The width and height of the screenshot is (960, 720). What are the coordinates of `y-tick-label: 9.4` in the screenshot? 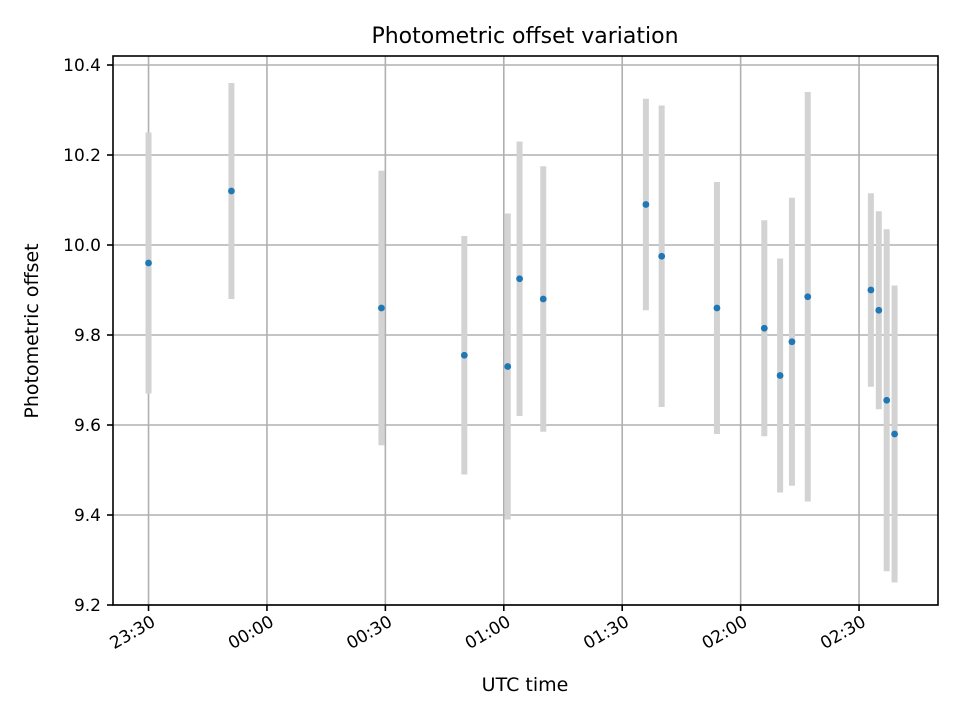 It's located at (87, 516).